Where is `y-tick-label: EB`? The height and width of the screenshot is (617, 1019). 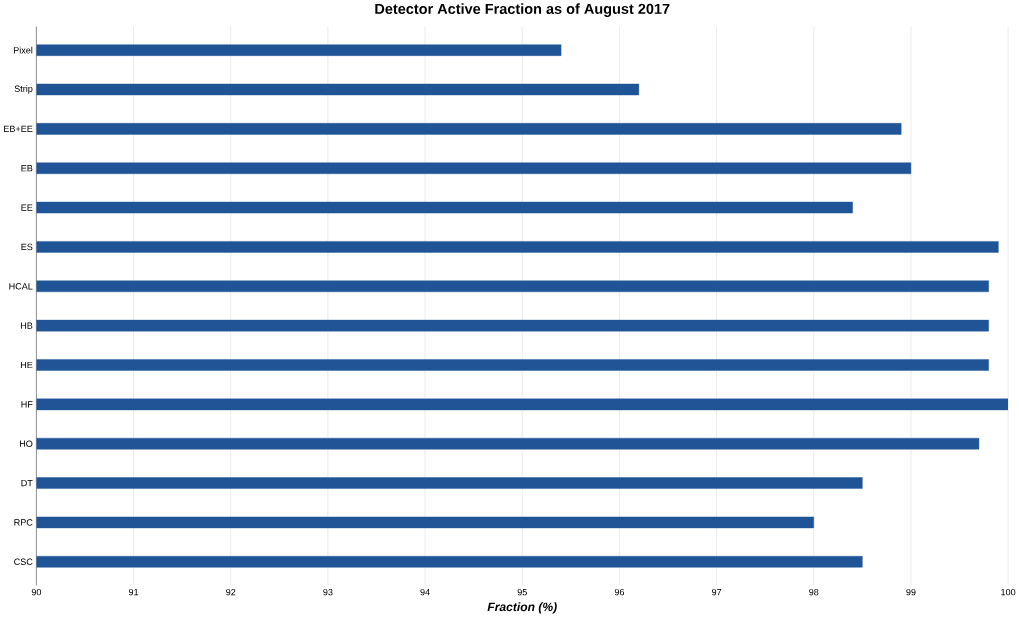 y-tick-label: EB is located at coordinates (27, 168).